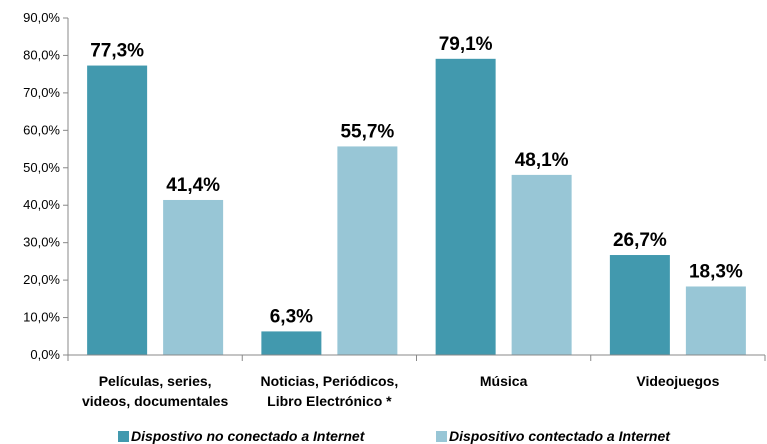 Image resolution: width=767 pixels, height=444 pixels. Describe the element at coordinates (41, 167) in the screenshot. I see `y-tick-label: 50,0%` at that location.